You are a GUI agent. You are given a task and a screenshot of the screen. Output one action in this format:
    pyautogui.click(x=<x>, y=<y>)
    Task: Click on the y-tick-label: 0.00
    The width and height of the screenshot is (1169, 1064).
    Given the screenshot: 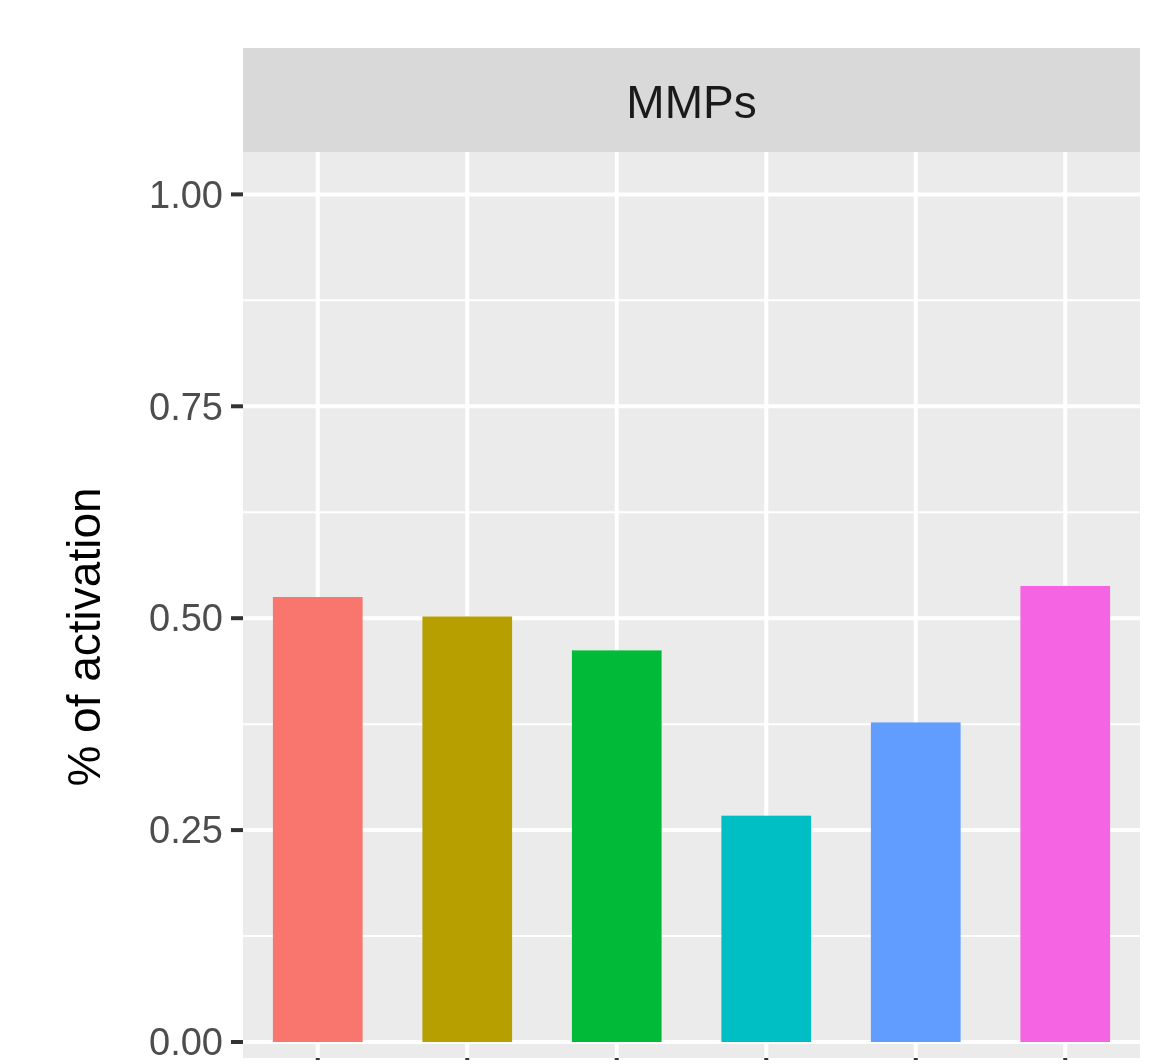 What is the action you would take?
    pyautogui.click(x=186, y=1042)
    